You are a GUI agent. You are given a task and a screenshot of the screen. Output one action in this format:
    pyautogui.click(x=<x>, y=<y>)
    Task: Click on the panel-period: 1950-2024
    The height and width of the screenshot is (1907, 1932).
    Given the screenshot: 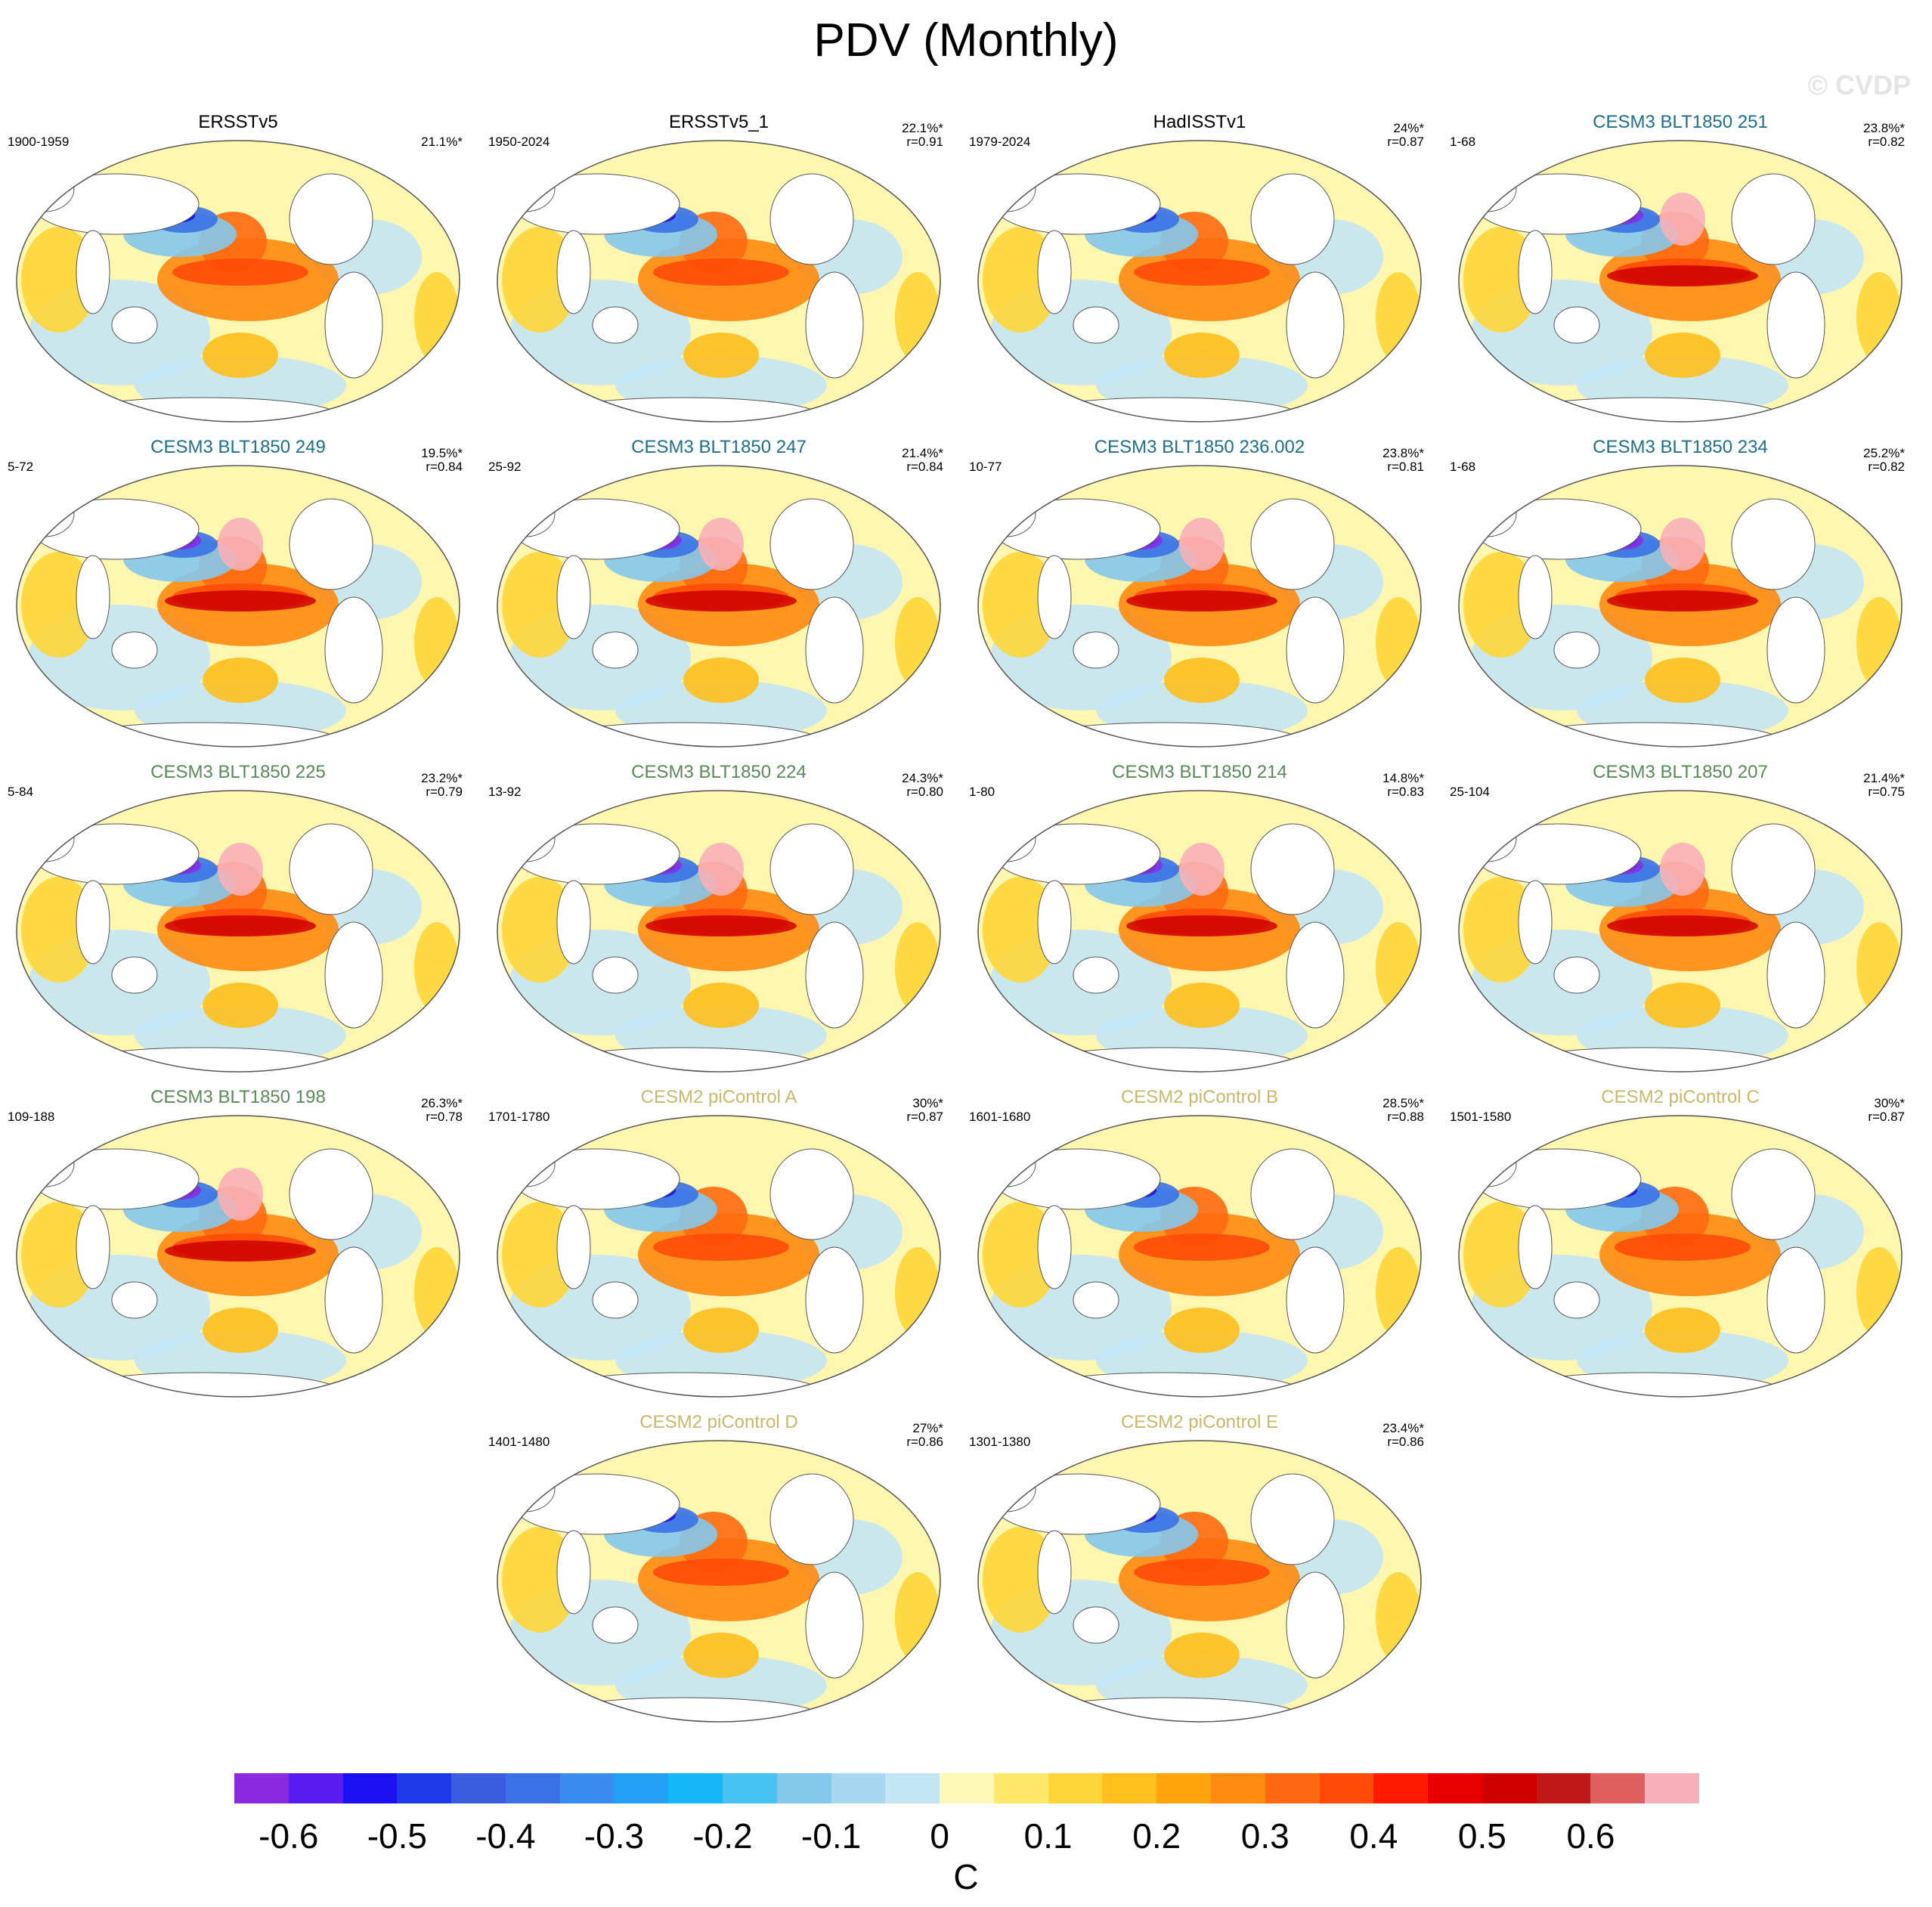 What is the action you would take?
    pyautogui.click(x=519, y=142)
    